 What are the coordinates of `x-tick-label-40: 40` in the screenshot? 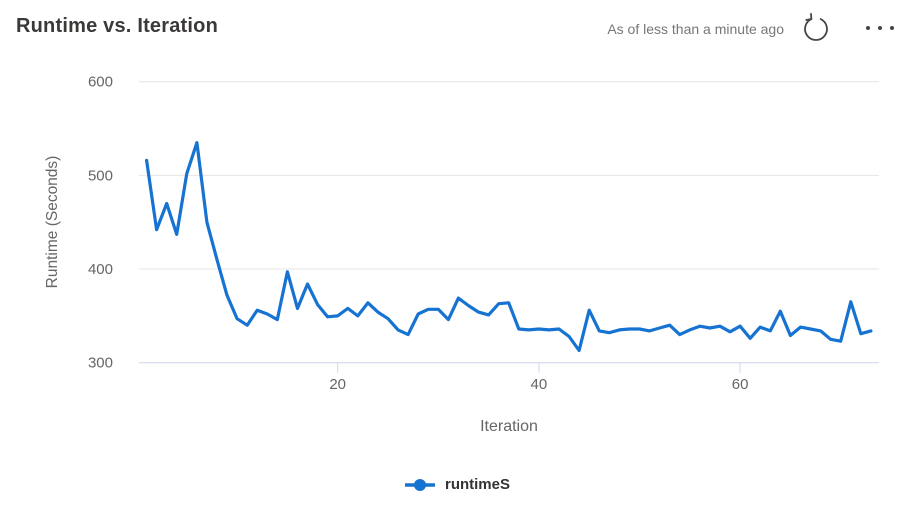 It's located at (539, 384).